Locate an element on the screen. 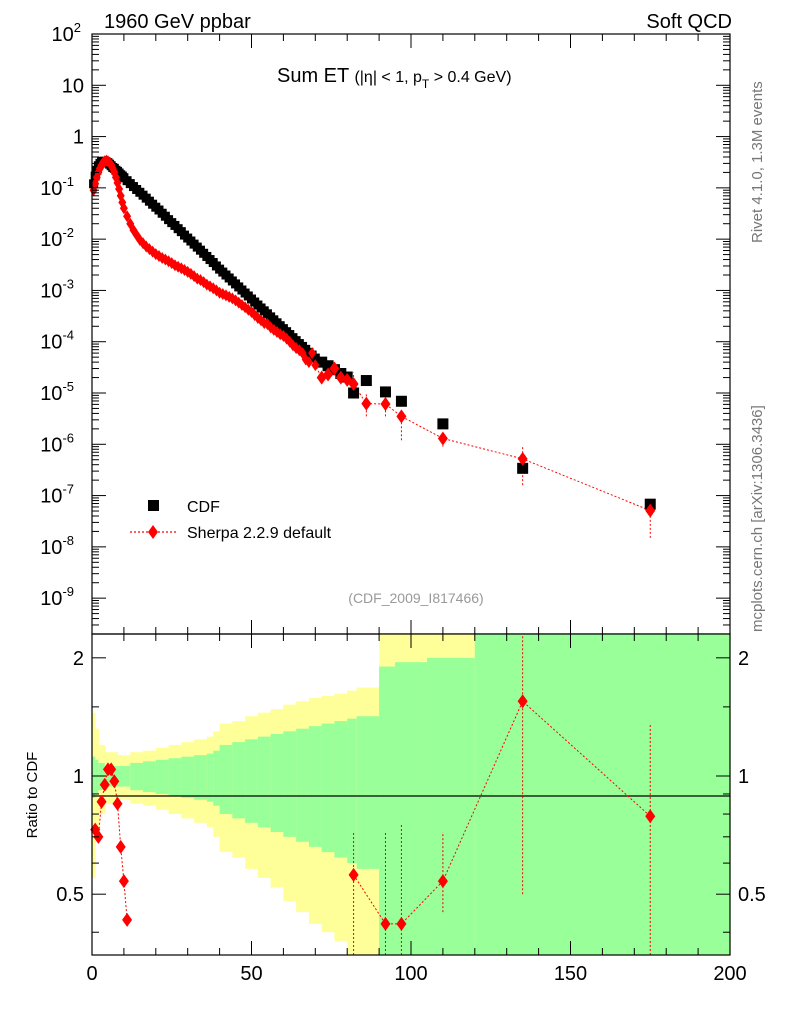 The height and width of the screenshot is (1024, 786). tick-label-exponent: 2 is located at coordinates (77, 27).